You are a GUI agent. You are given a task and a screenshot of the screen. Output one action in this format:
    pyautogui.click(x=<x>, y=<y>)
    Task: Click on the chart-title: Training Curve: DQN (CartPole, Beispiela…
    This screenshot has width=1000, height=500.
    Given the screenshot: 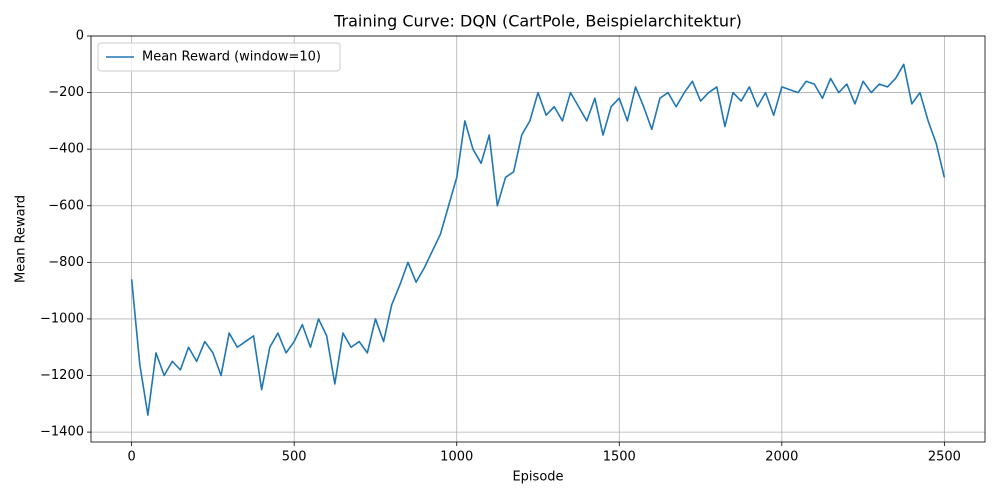 What is the action you would take?
    pyautogui.click(x=537, y=21)
    